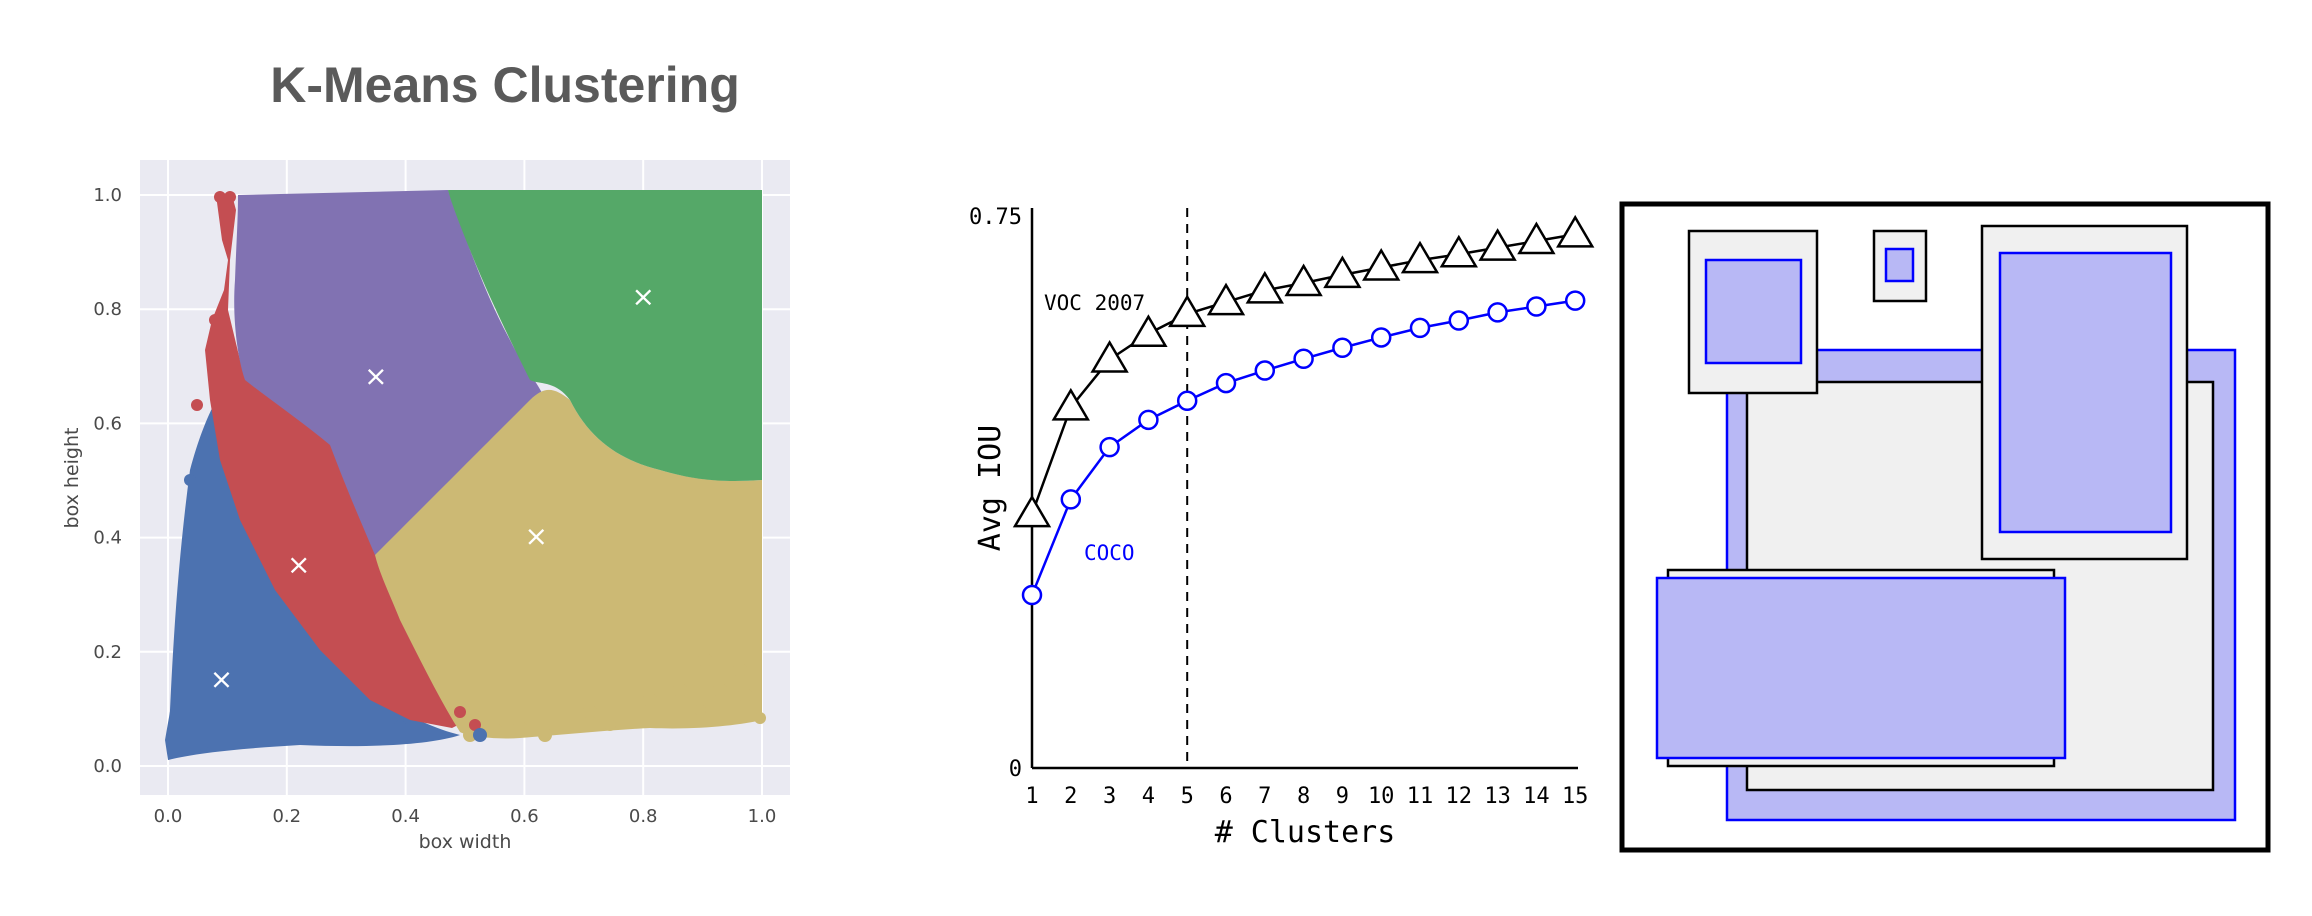 Image resolution: width=2312 pixels, height=916 pixels. What do you see at coordinates (221, 678) in the screenshot?
I see `centroid-marker-1: ×` at bounding box center [221, 678].